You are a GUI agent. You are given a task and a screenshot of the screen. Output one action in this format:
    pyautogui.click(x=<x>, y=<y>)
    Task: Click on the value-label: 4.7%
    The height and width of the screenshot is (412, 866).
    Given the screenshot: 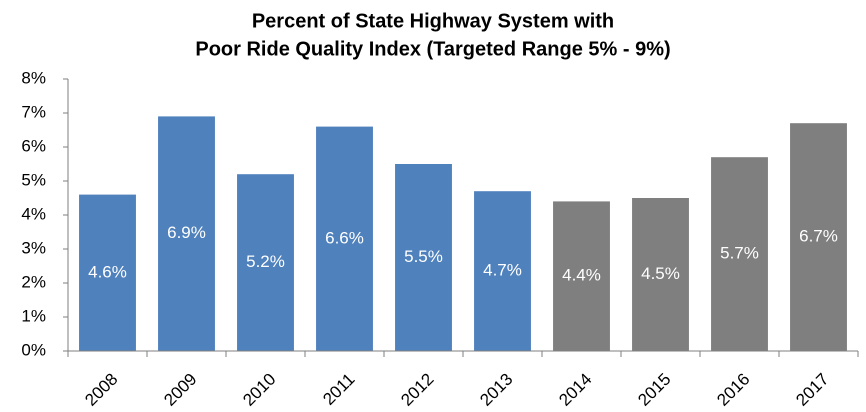 What is the action you would take?
    pyautogui.click(x=502, y=270)
    